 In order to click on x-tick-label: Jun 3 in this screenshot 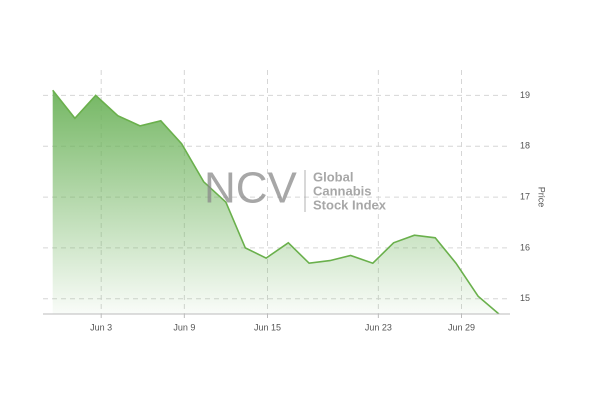, I will do `click(101, 327)`.